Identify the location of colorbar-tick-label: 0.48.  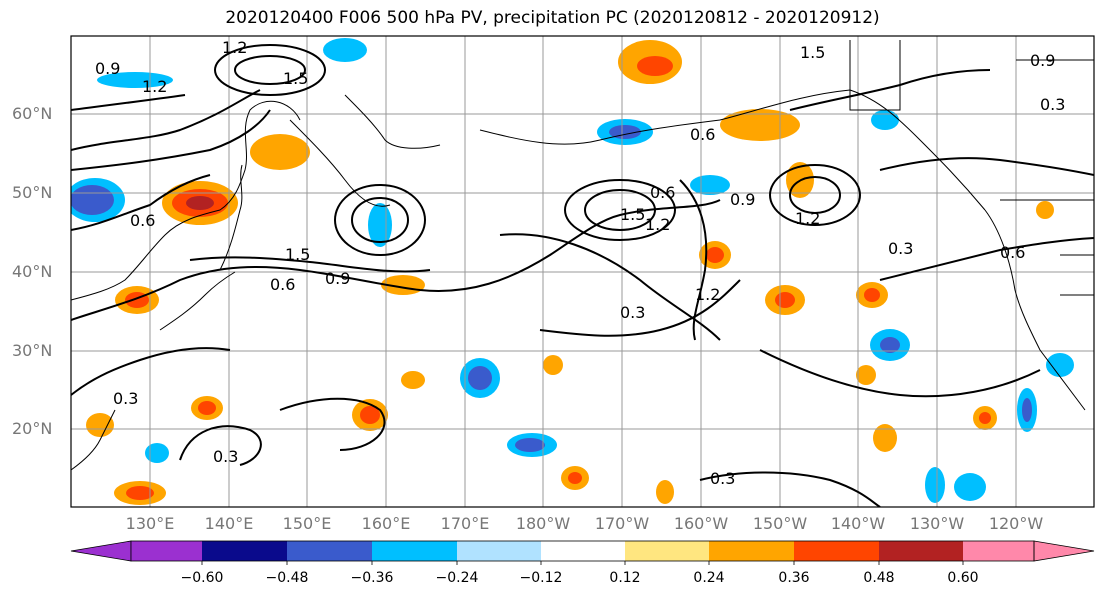
(879, 578).